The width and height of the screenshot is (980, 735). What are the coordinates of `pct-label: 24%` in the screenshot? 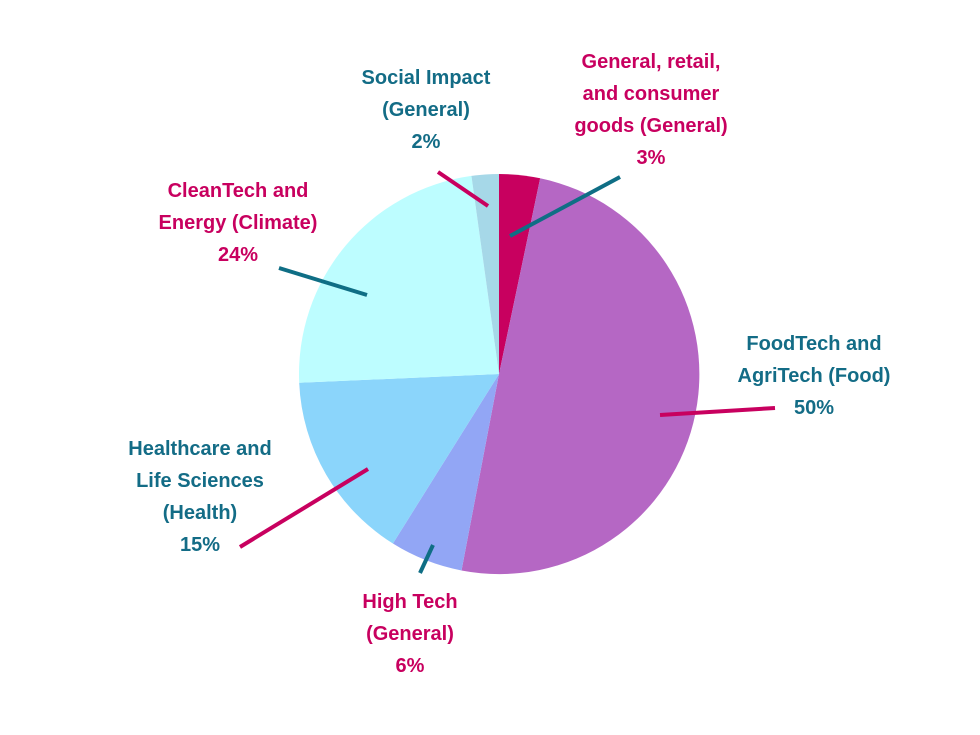 It's located at (238, 255).